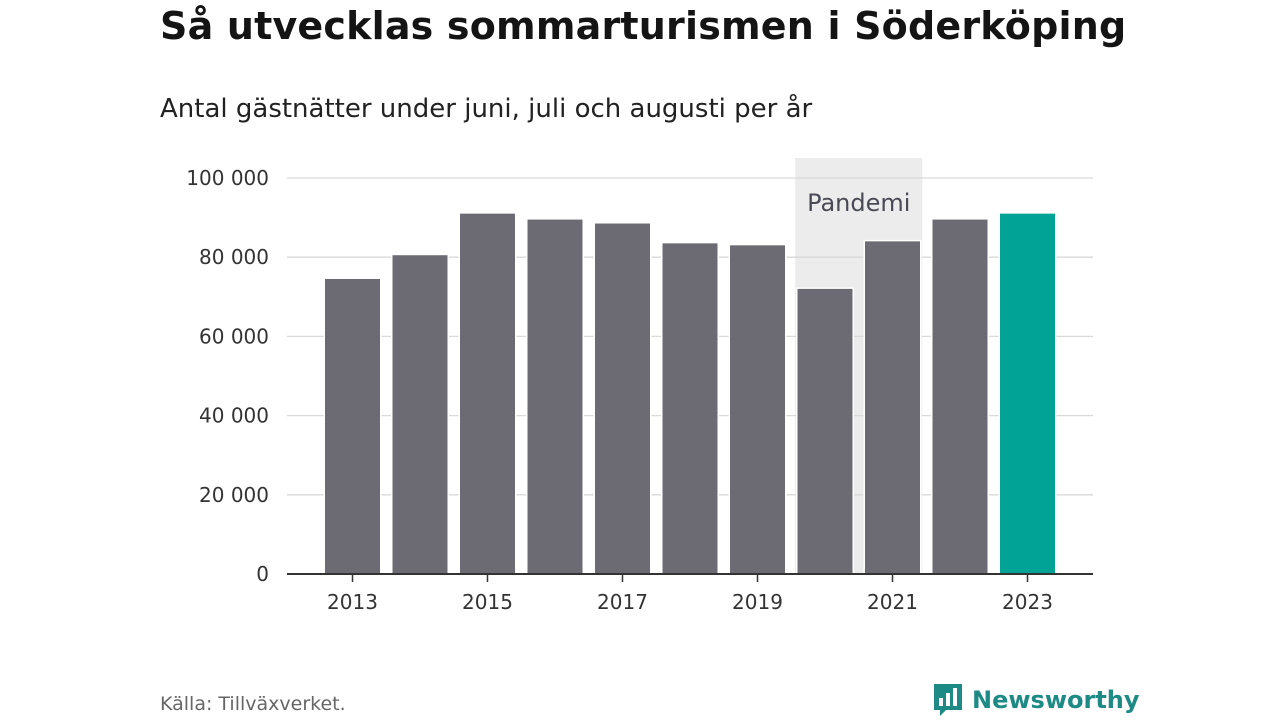 The height and width of the screenshot is (720, 1280). What do you see at coordinates (690, 408) in the screenshot?
I see `bar-2018` at bounding box center [690, 408].